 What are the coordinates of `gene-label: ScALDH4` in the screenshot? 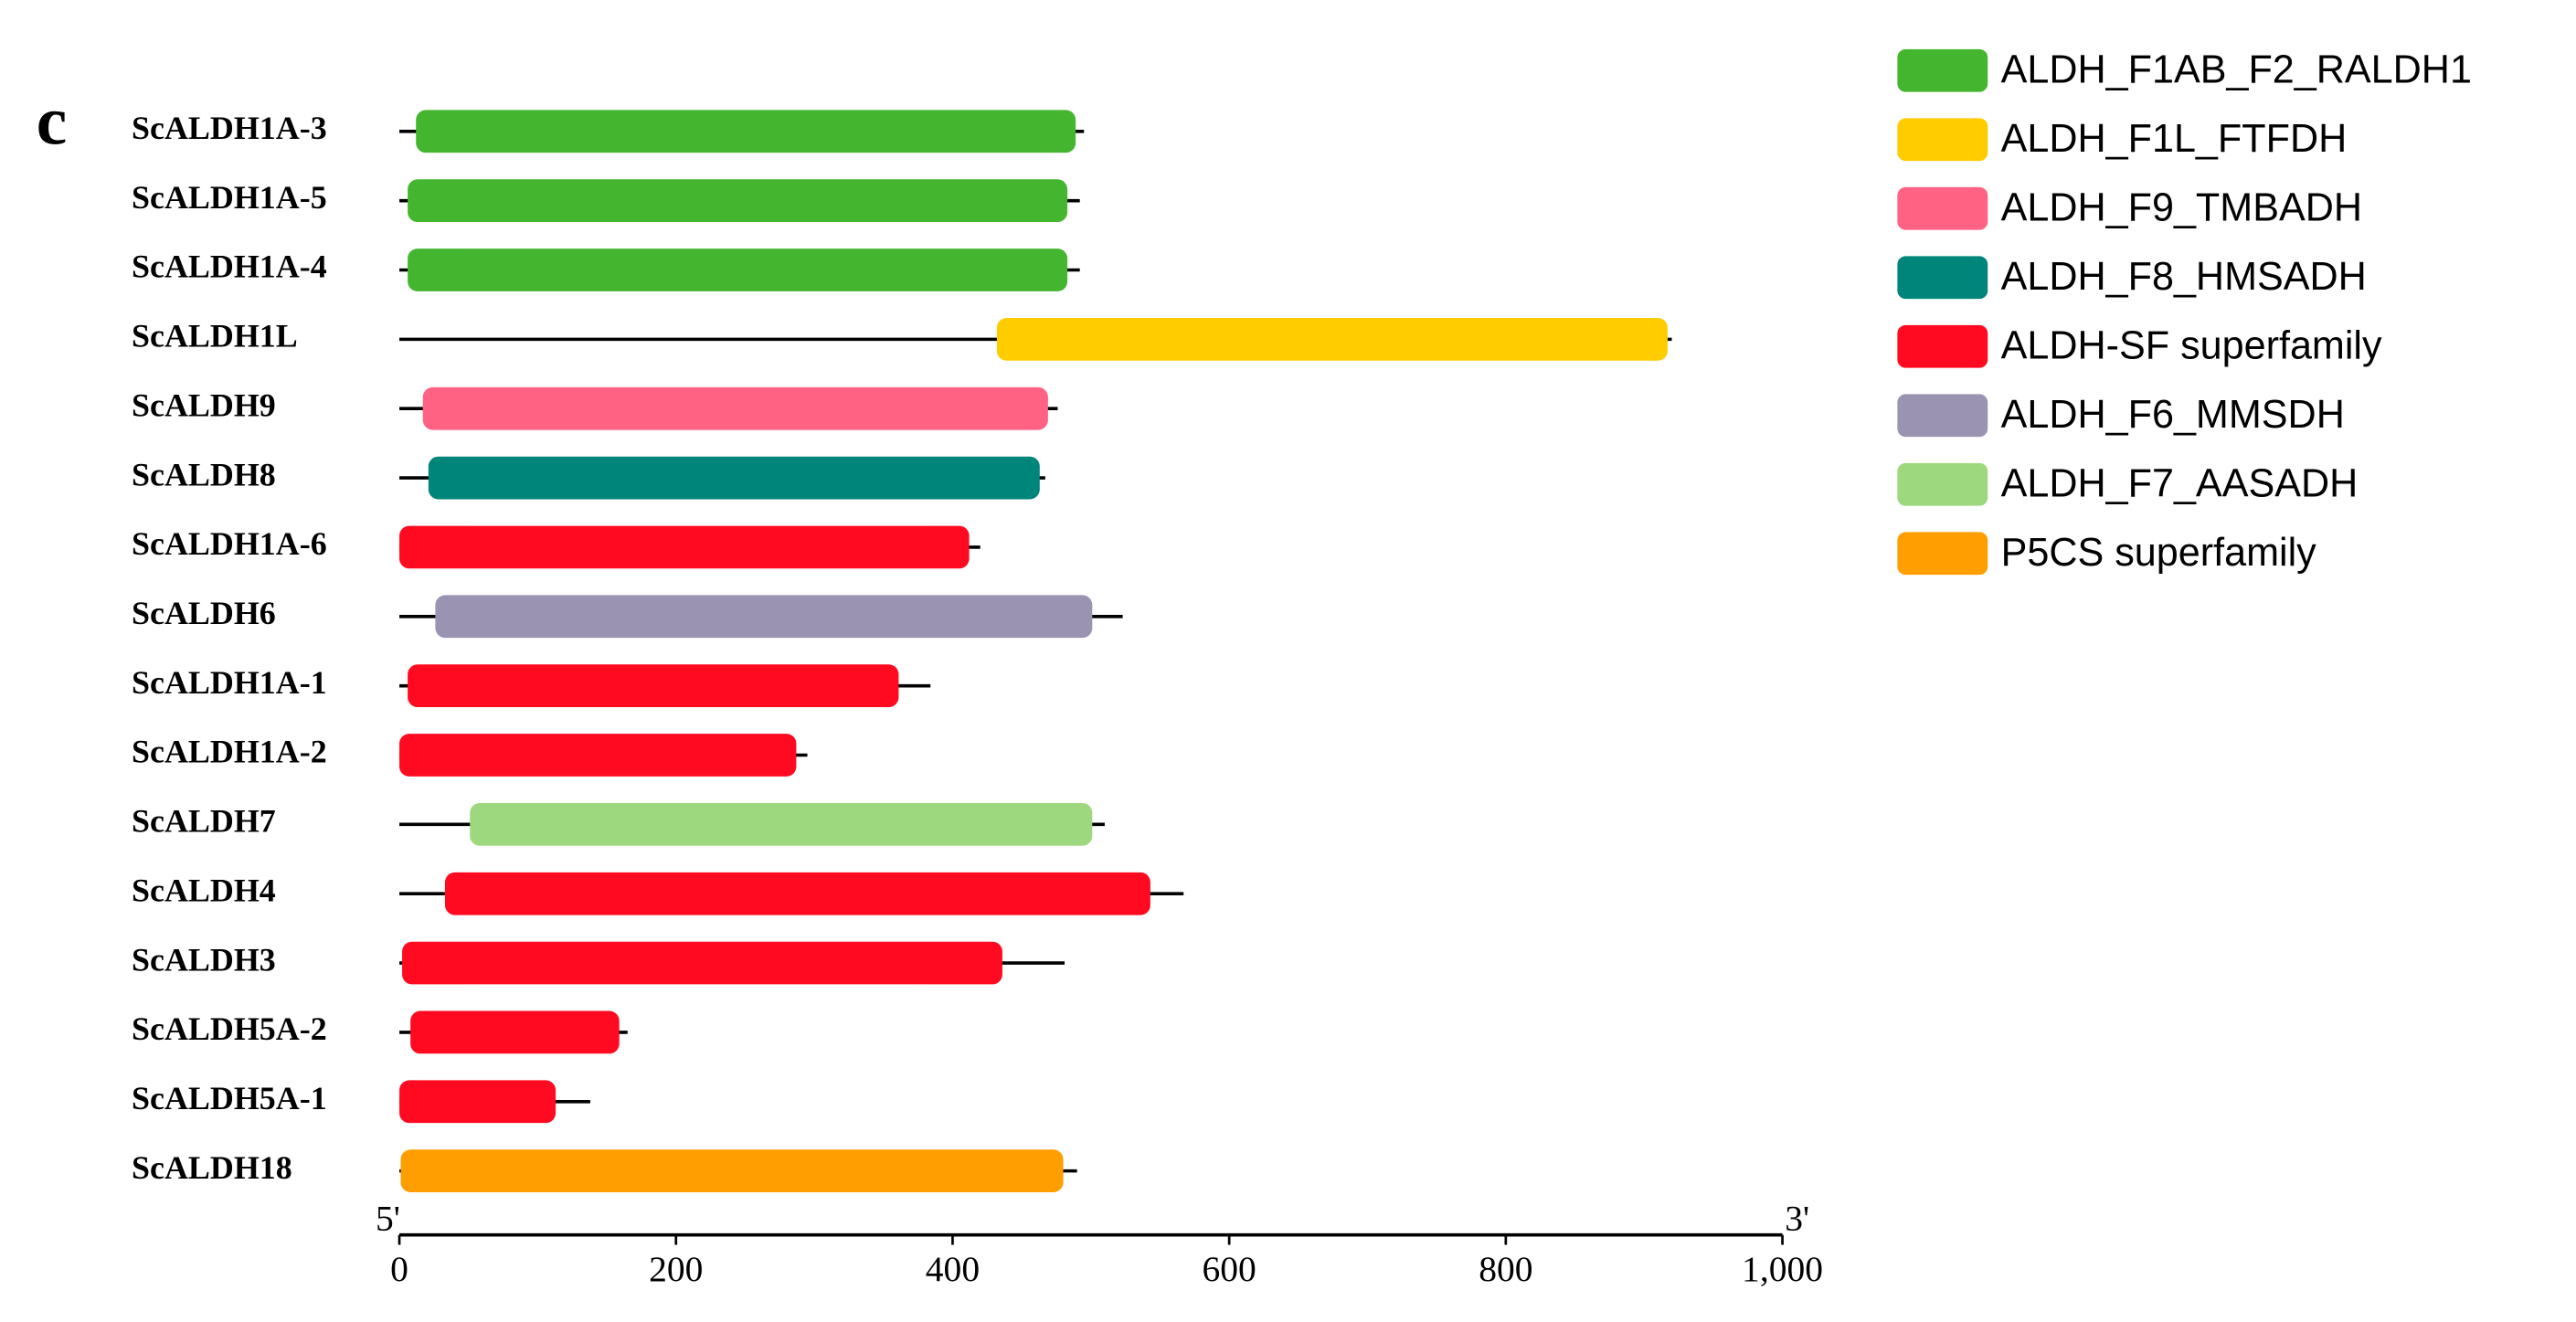 It's located at (204, 890).